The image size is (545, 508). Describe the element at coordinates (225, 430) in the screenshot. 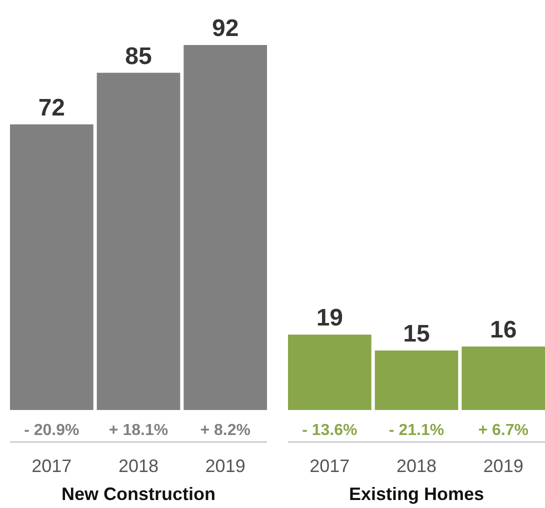

I see `text: + 8.2%` at that location.